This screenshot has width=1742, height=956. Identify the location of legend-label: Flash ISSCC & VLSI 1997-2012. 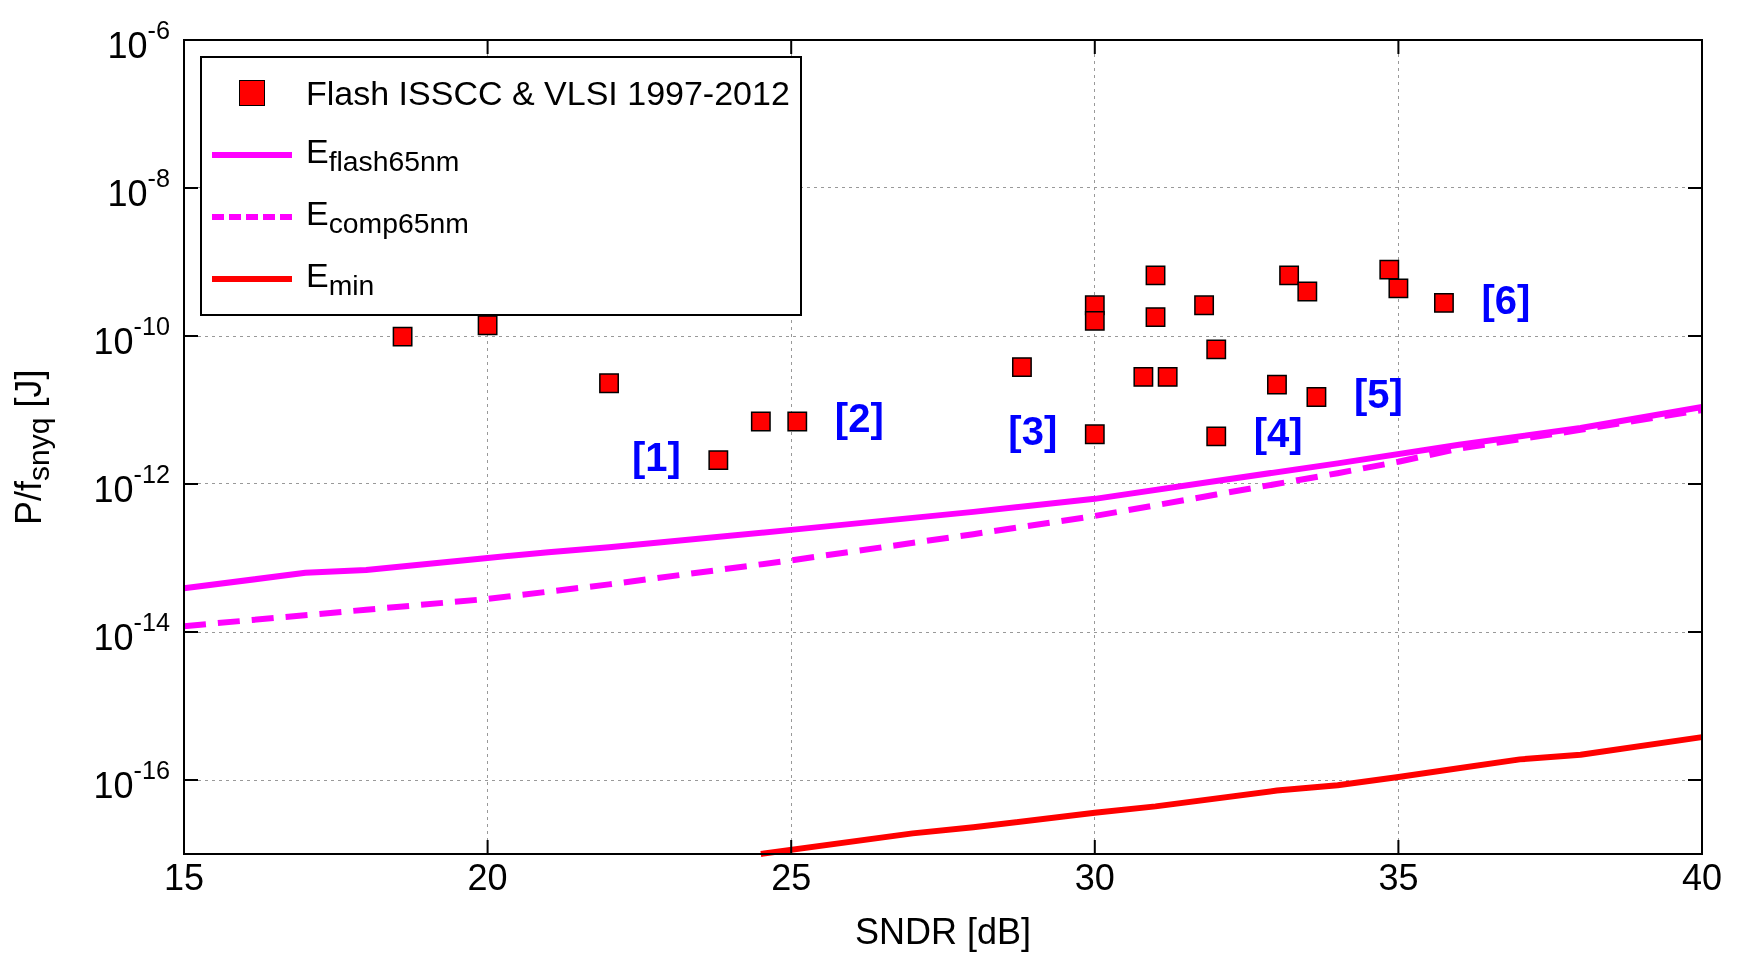
(548, 93).